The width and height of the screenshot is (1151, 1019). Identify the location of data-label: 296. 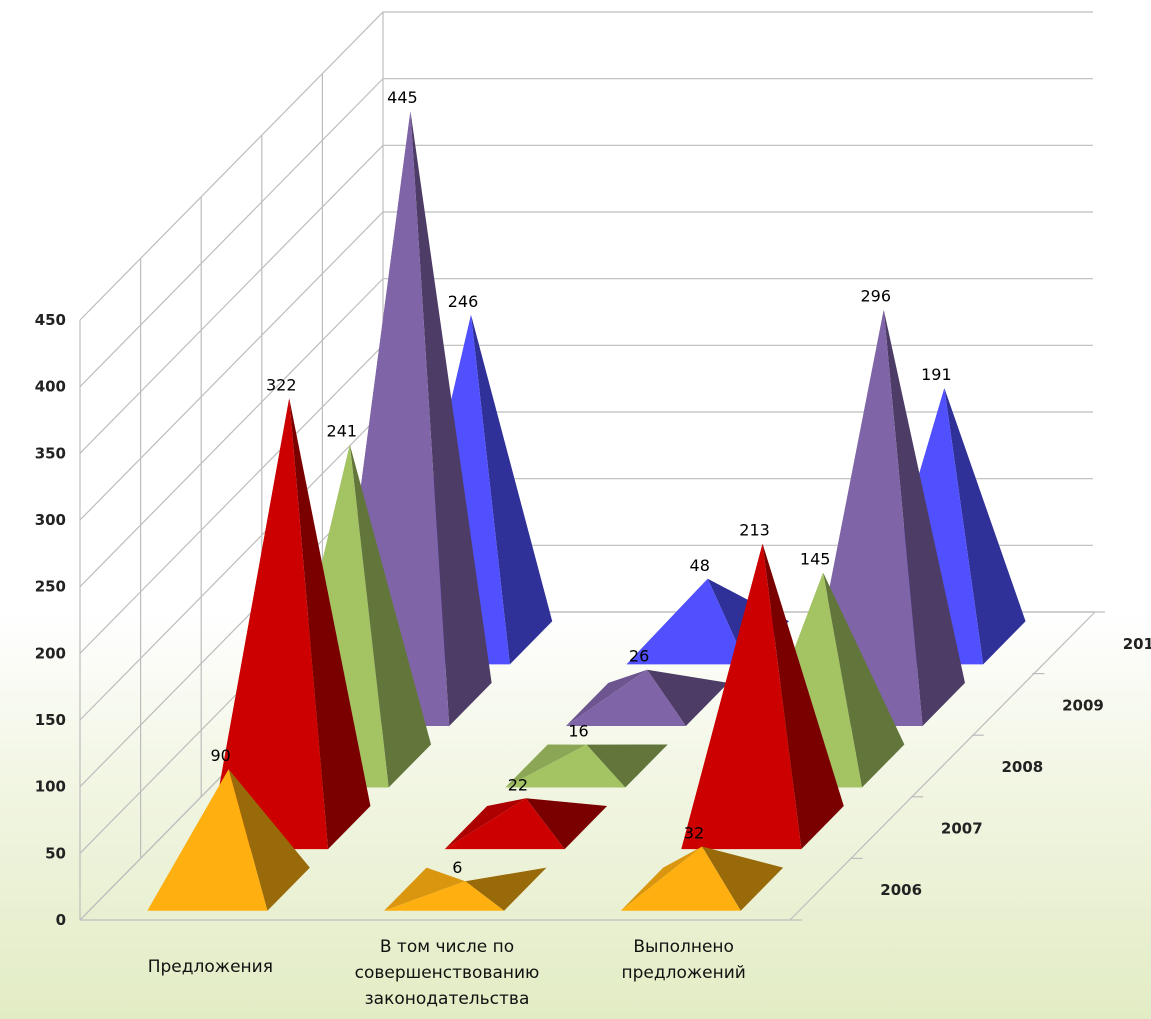
(875, 296).